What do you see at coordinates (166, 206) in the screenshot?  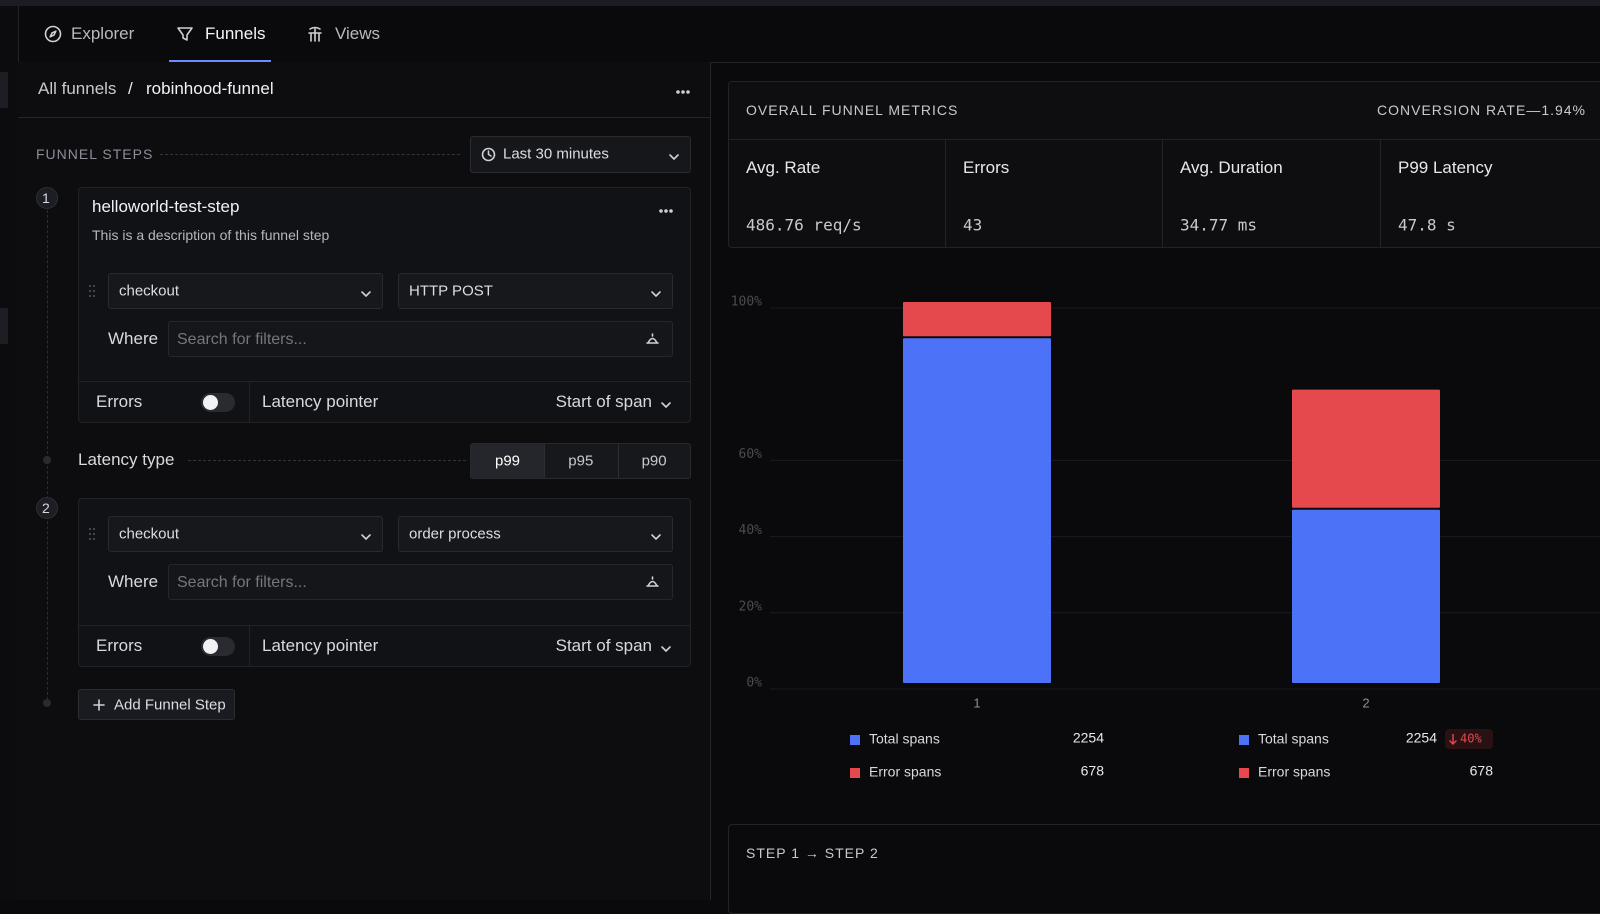 I see `step-name: helloworld-test-step` at bounding box center [166, 206].